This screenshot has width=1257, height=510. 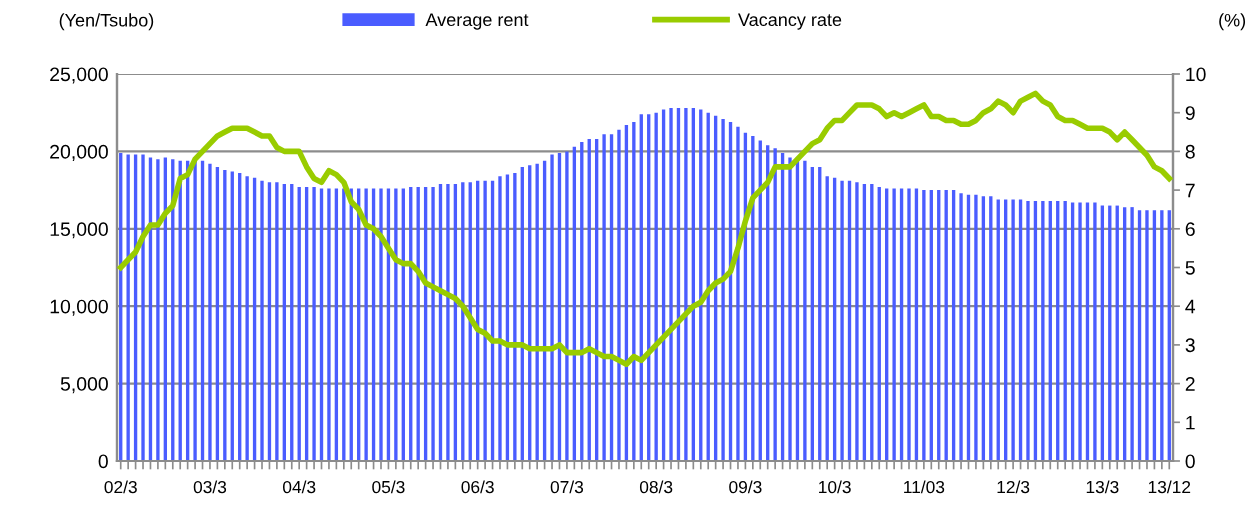 What do you see at coordinates (1232, 22) in the screenshot?
I see `y2-axis-title: (%)` at bounding box center [1232, 22].